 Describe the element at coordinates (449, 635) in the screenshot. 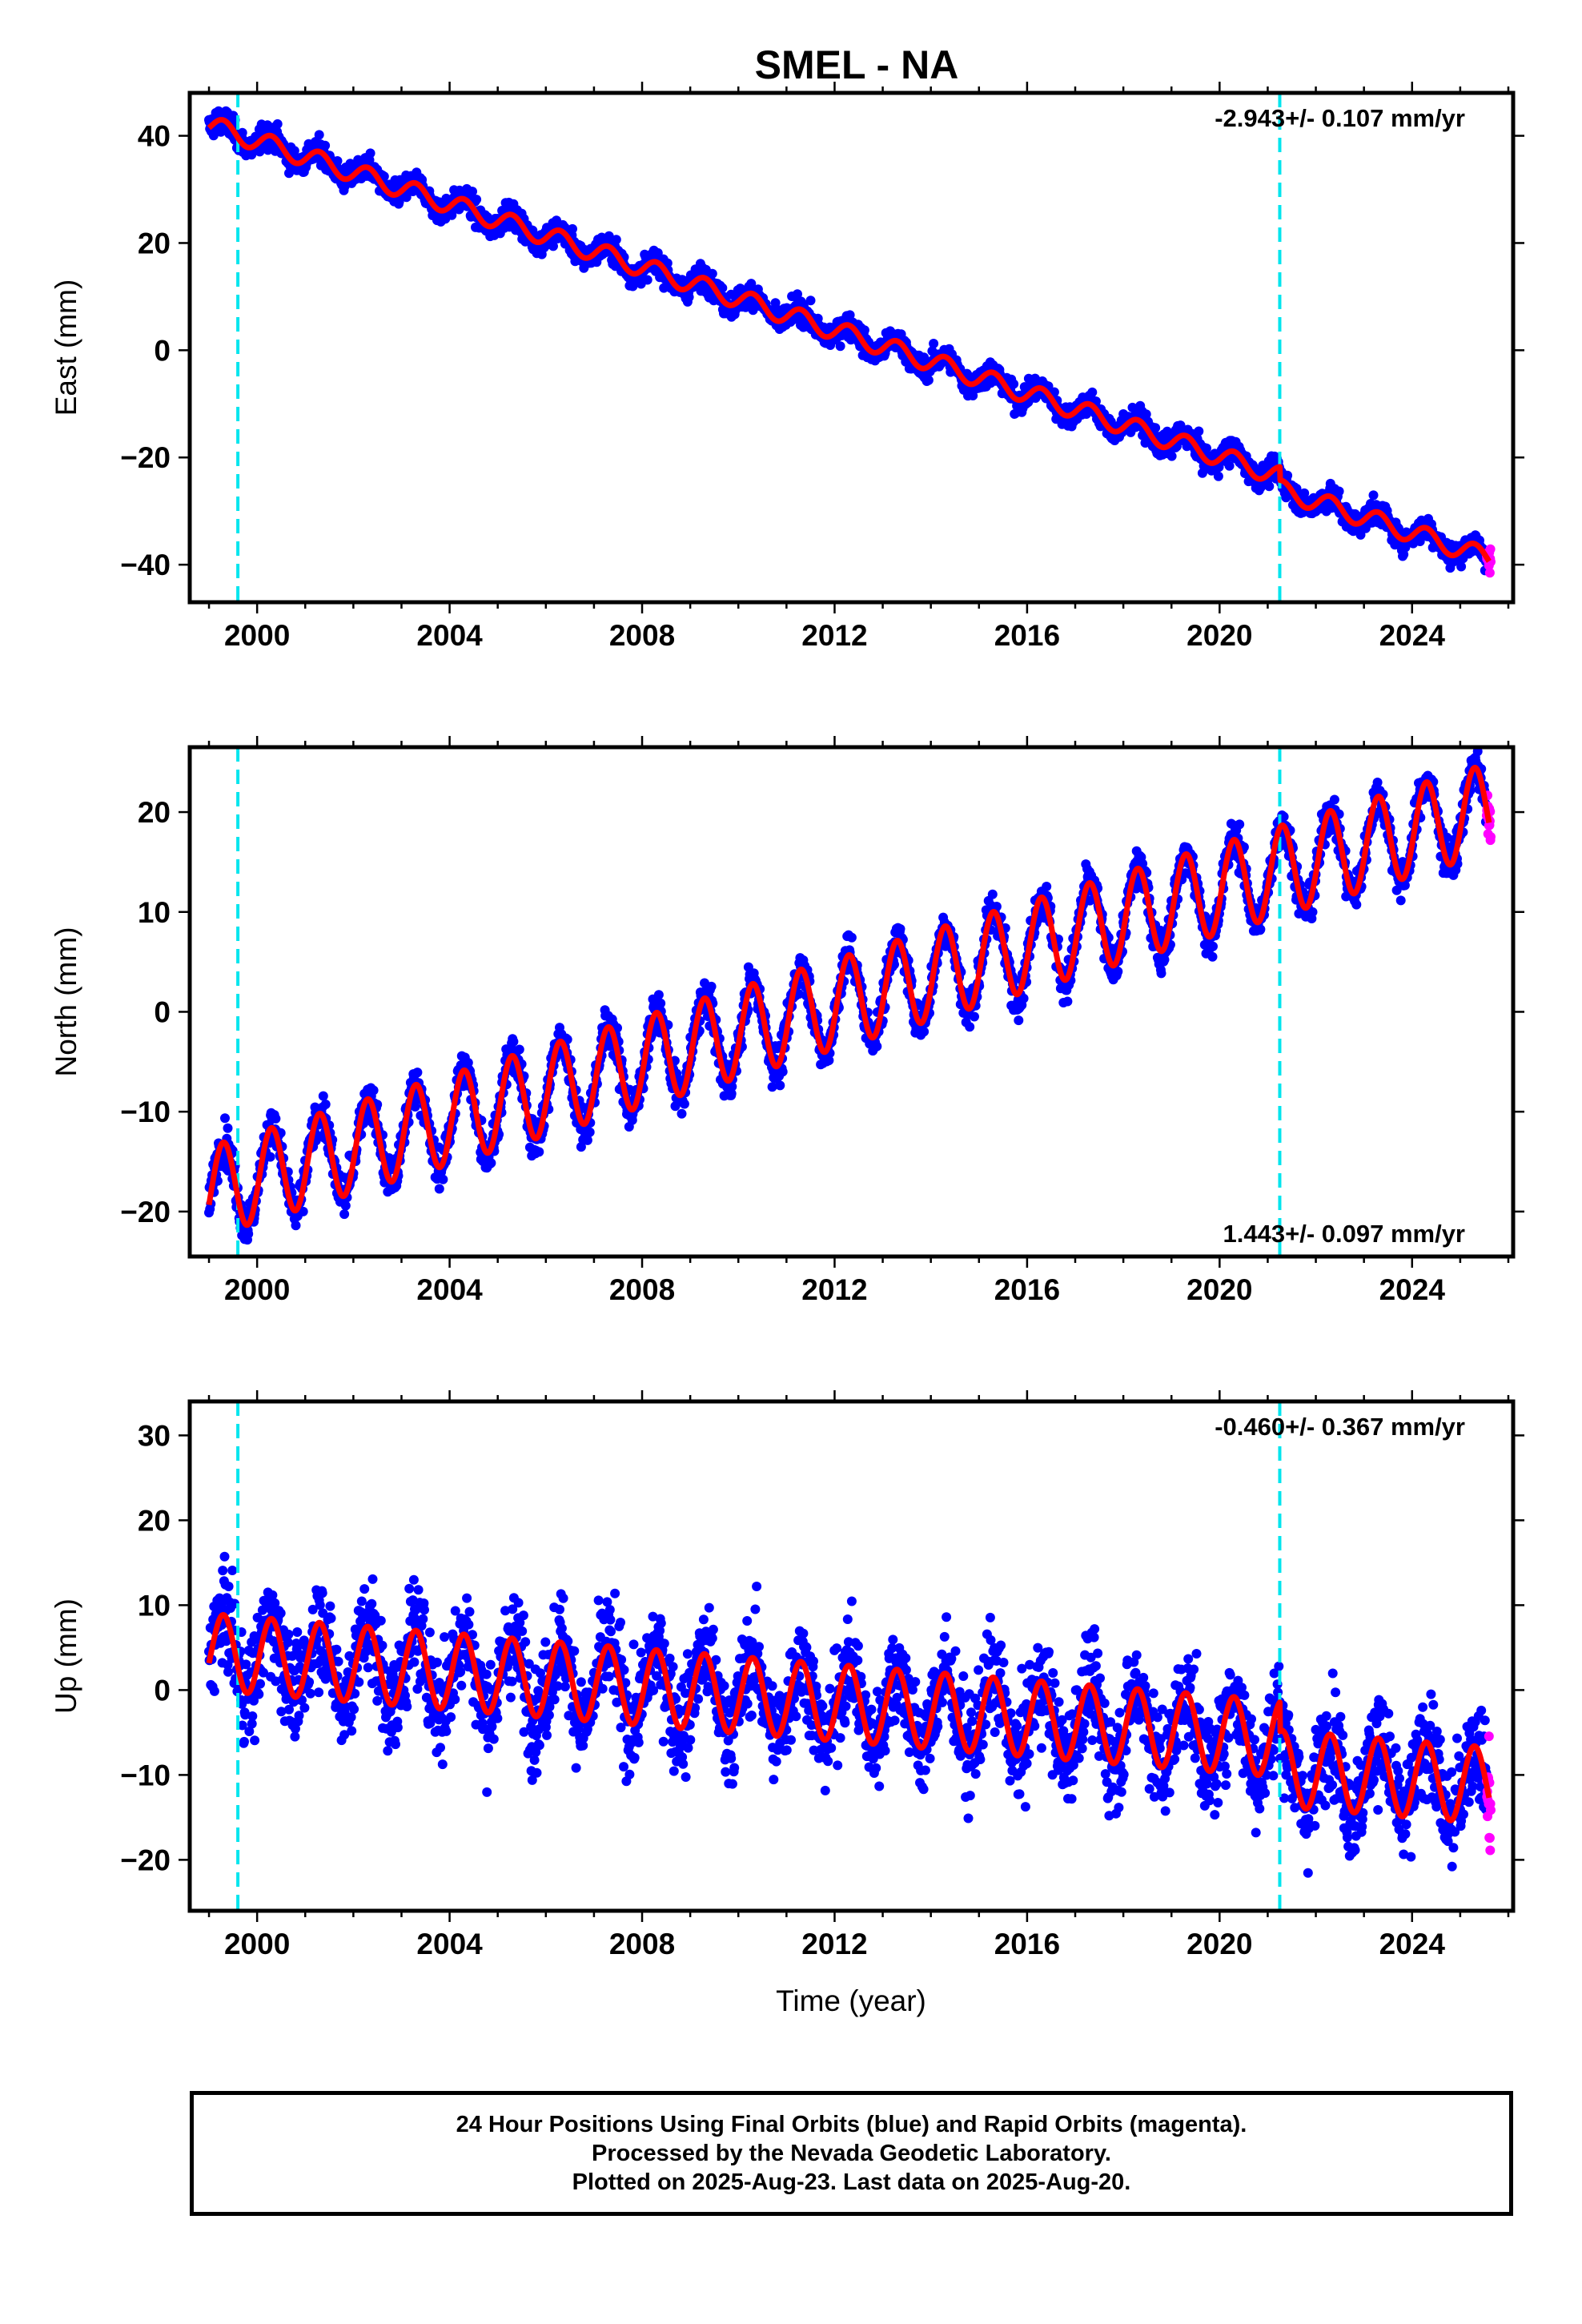

I see `x-tick-label: 2004` at that location.